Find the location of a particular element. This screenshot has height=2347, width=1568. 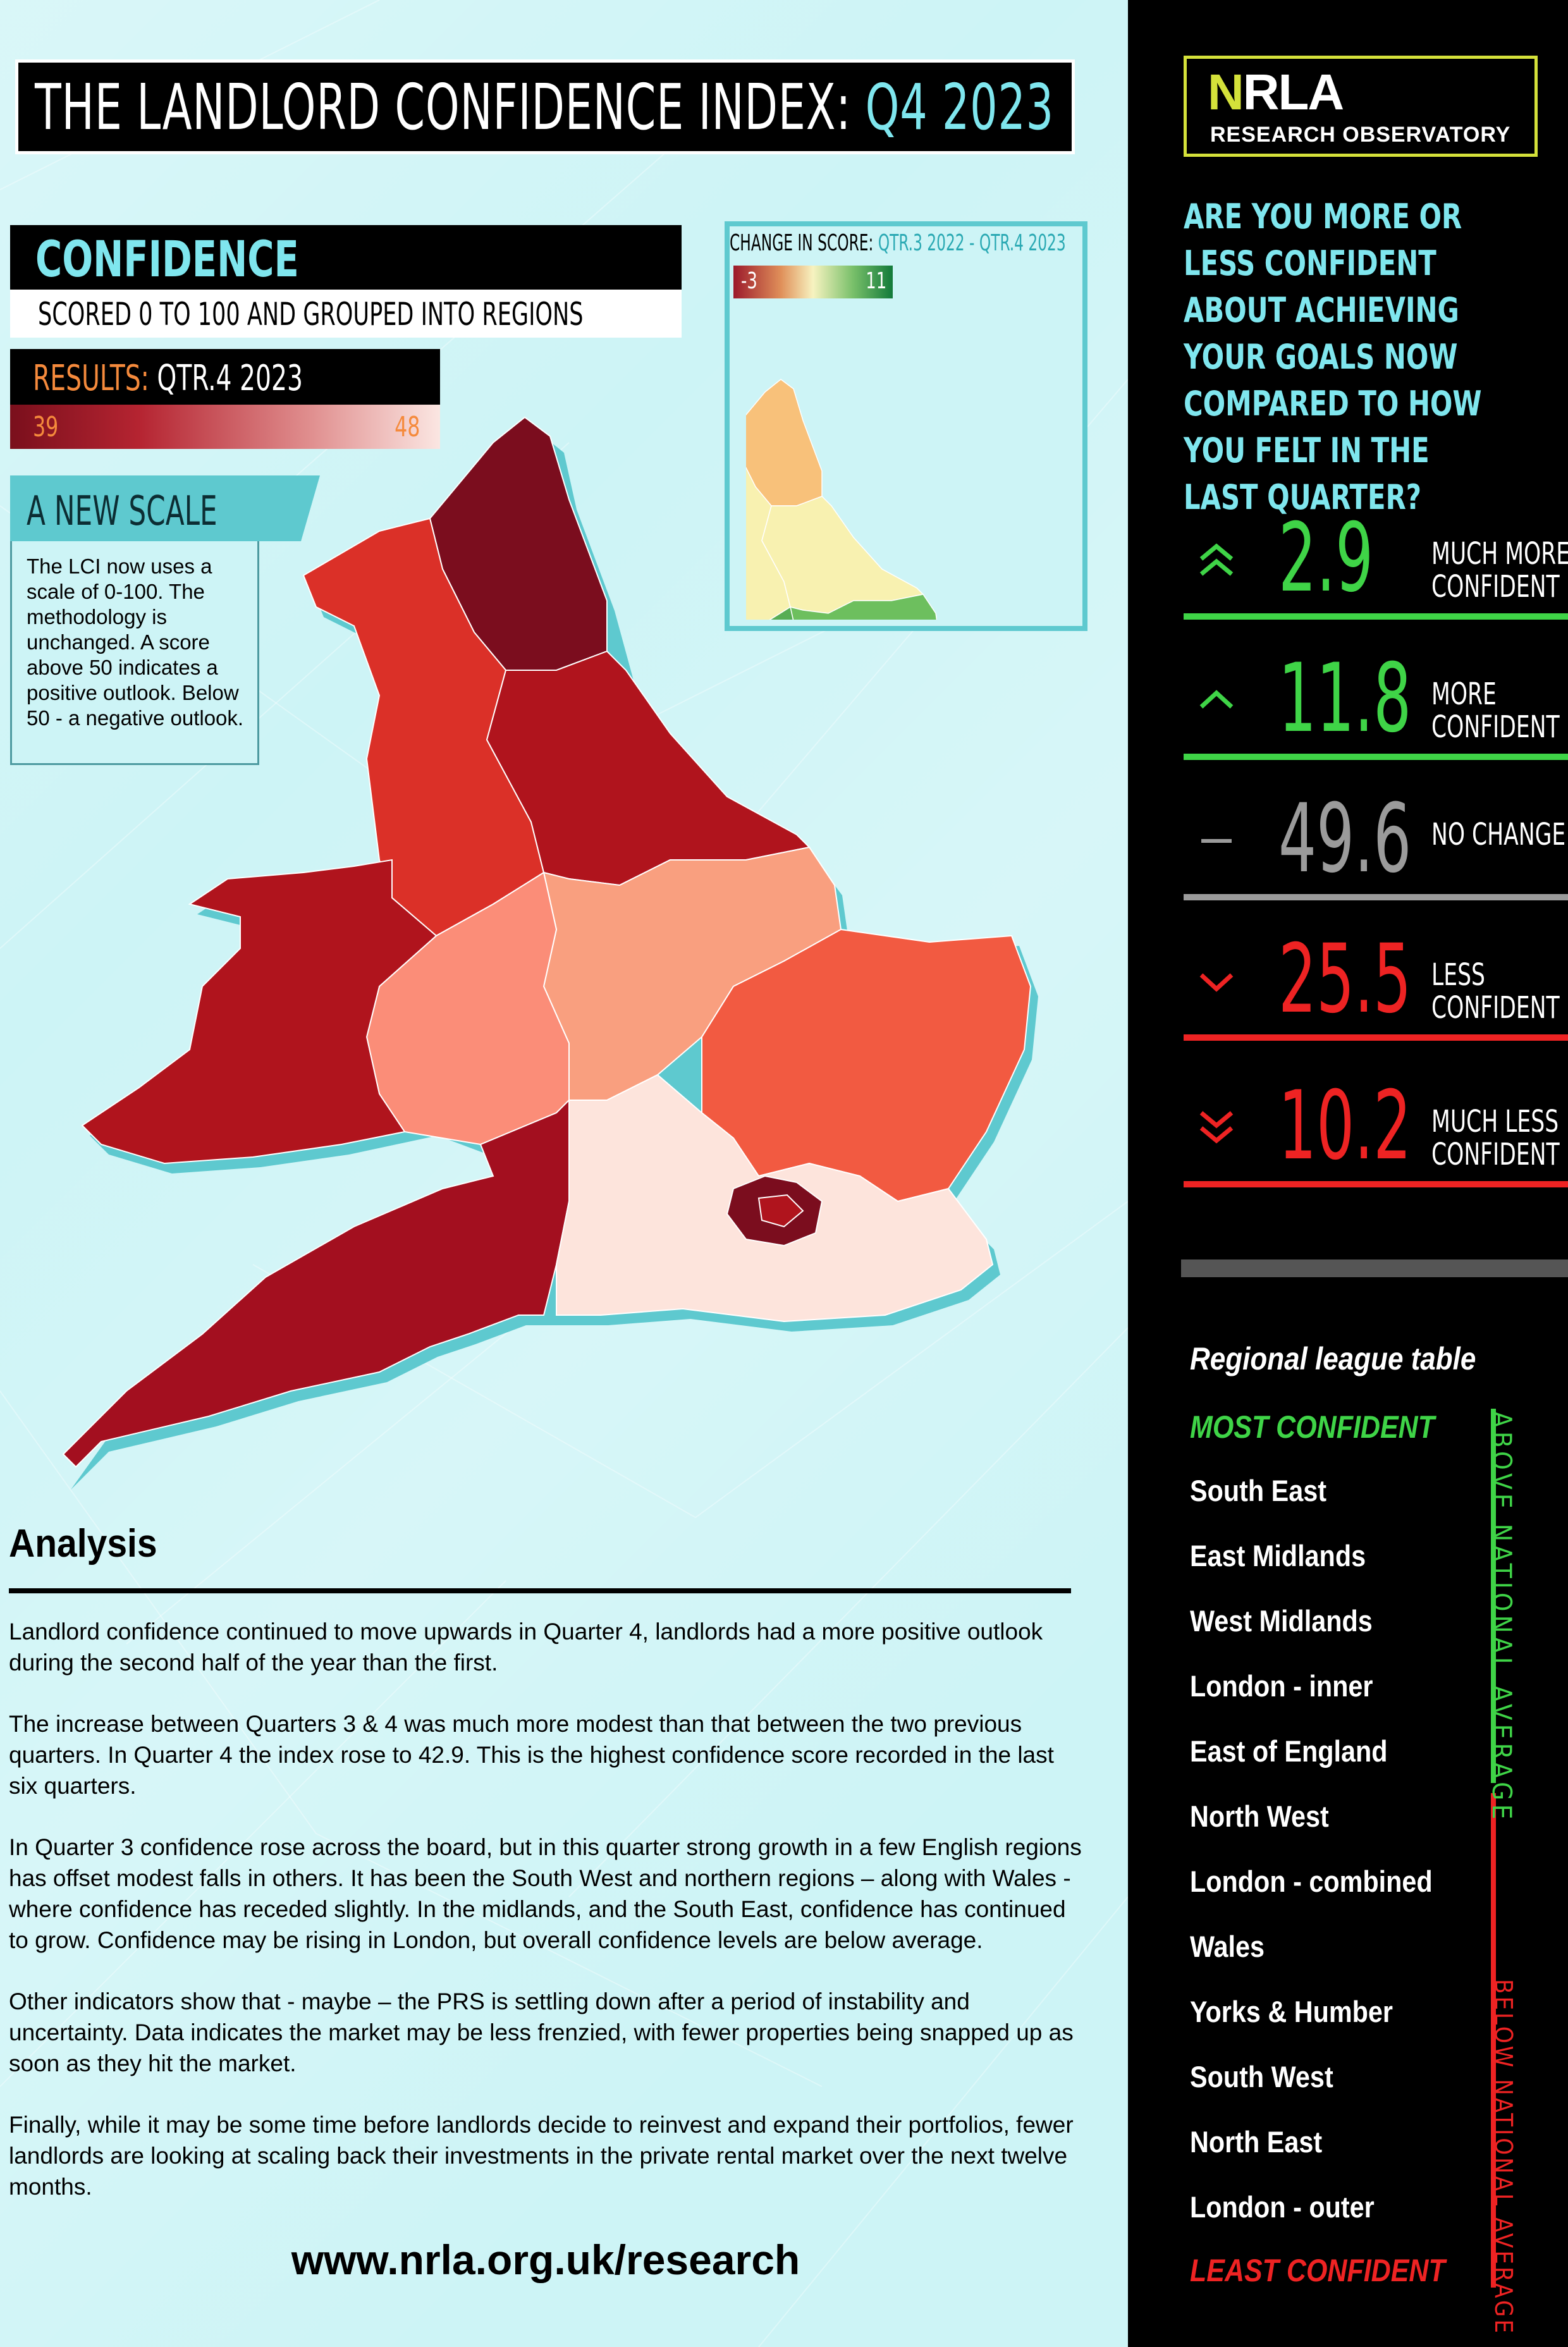

results-label: RESULTS: is located at coordinates (91, 378).